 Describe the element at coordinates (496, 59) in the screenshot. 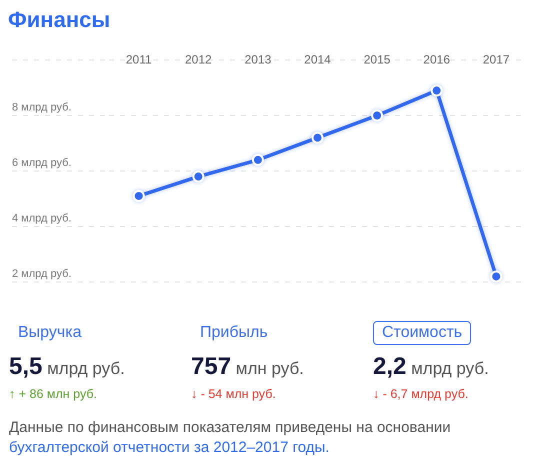

I see `x-tick-label: 2017` at that location.